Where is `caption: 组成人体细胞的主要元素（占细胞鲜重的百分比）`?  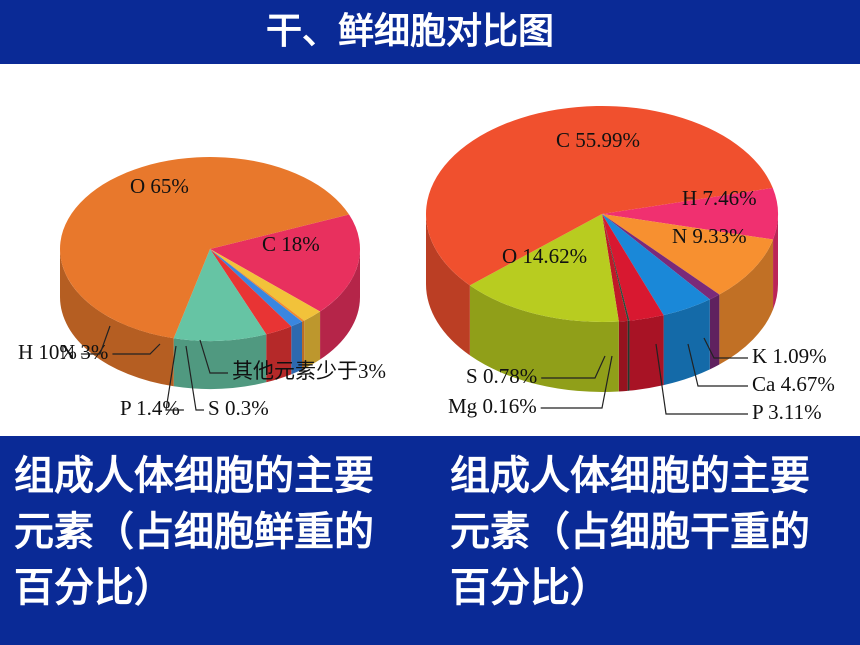 caption: 组成人体细胞的主要元素（占细胞鲜重的百分比） is located at coordinates (194, 532).